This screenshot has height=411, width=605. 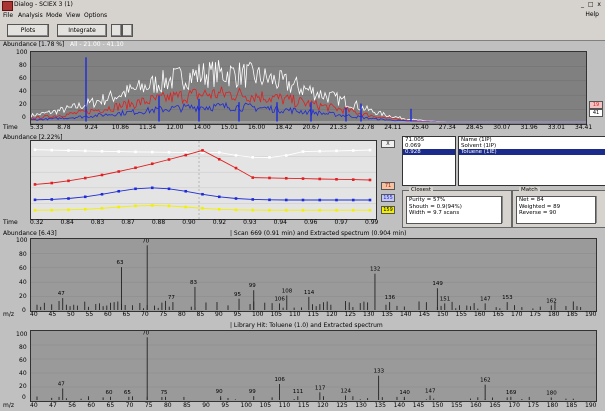 What do you see at coordinates (72, 405) in the screenshot?
I see `library-xtick: 56` at bounding box center [72, 405].